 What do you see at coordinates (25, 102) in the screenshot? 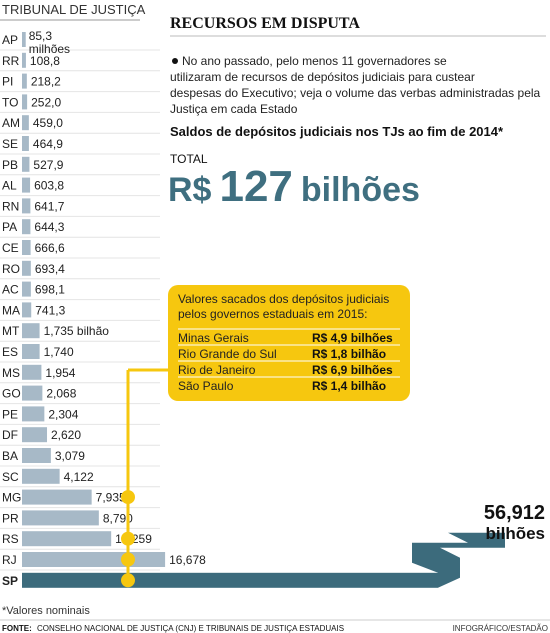
I see `bar-to` at bounding box center [25, 102].